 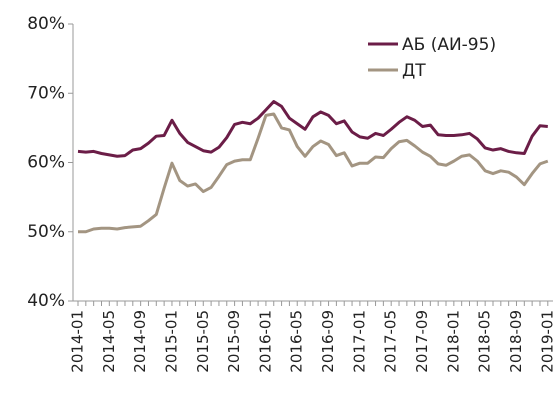 What do you see at coordinates (265, 341) in the screenshot?
I see `x-tick-label: 2016-01` at bounding box center [265, 341].